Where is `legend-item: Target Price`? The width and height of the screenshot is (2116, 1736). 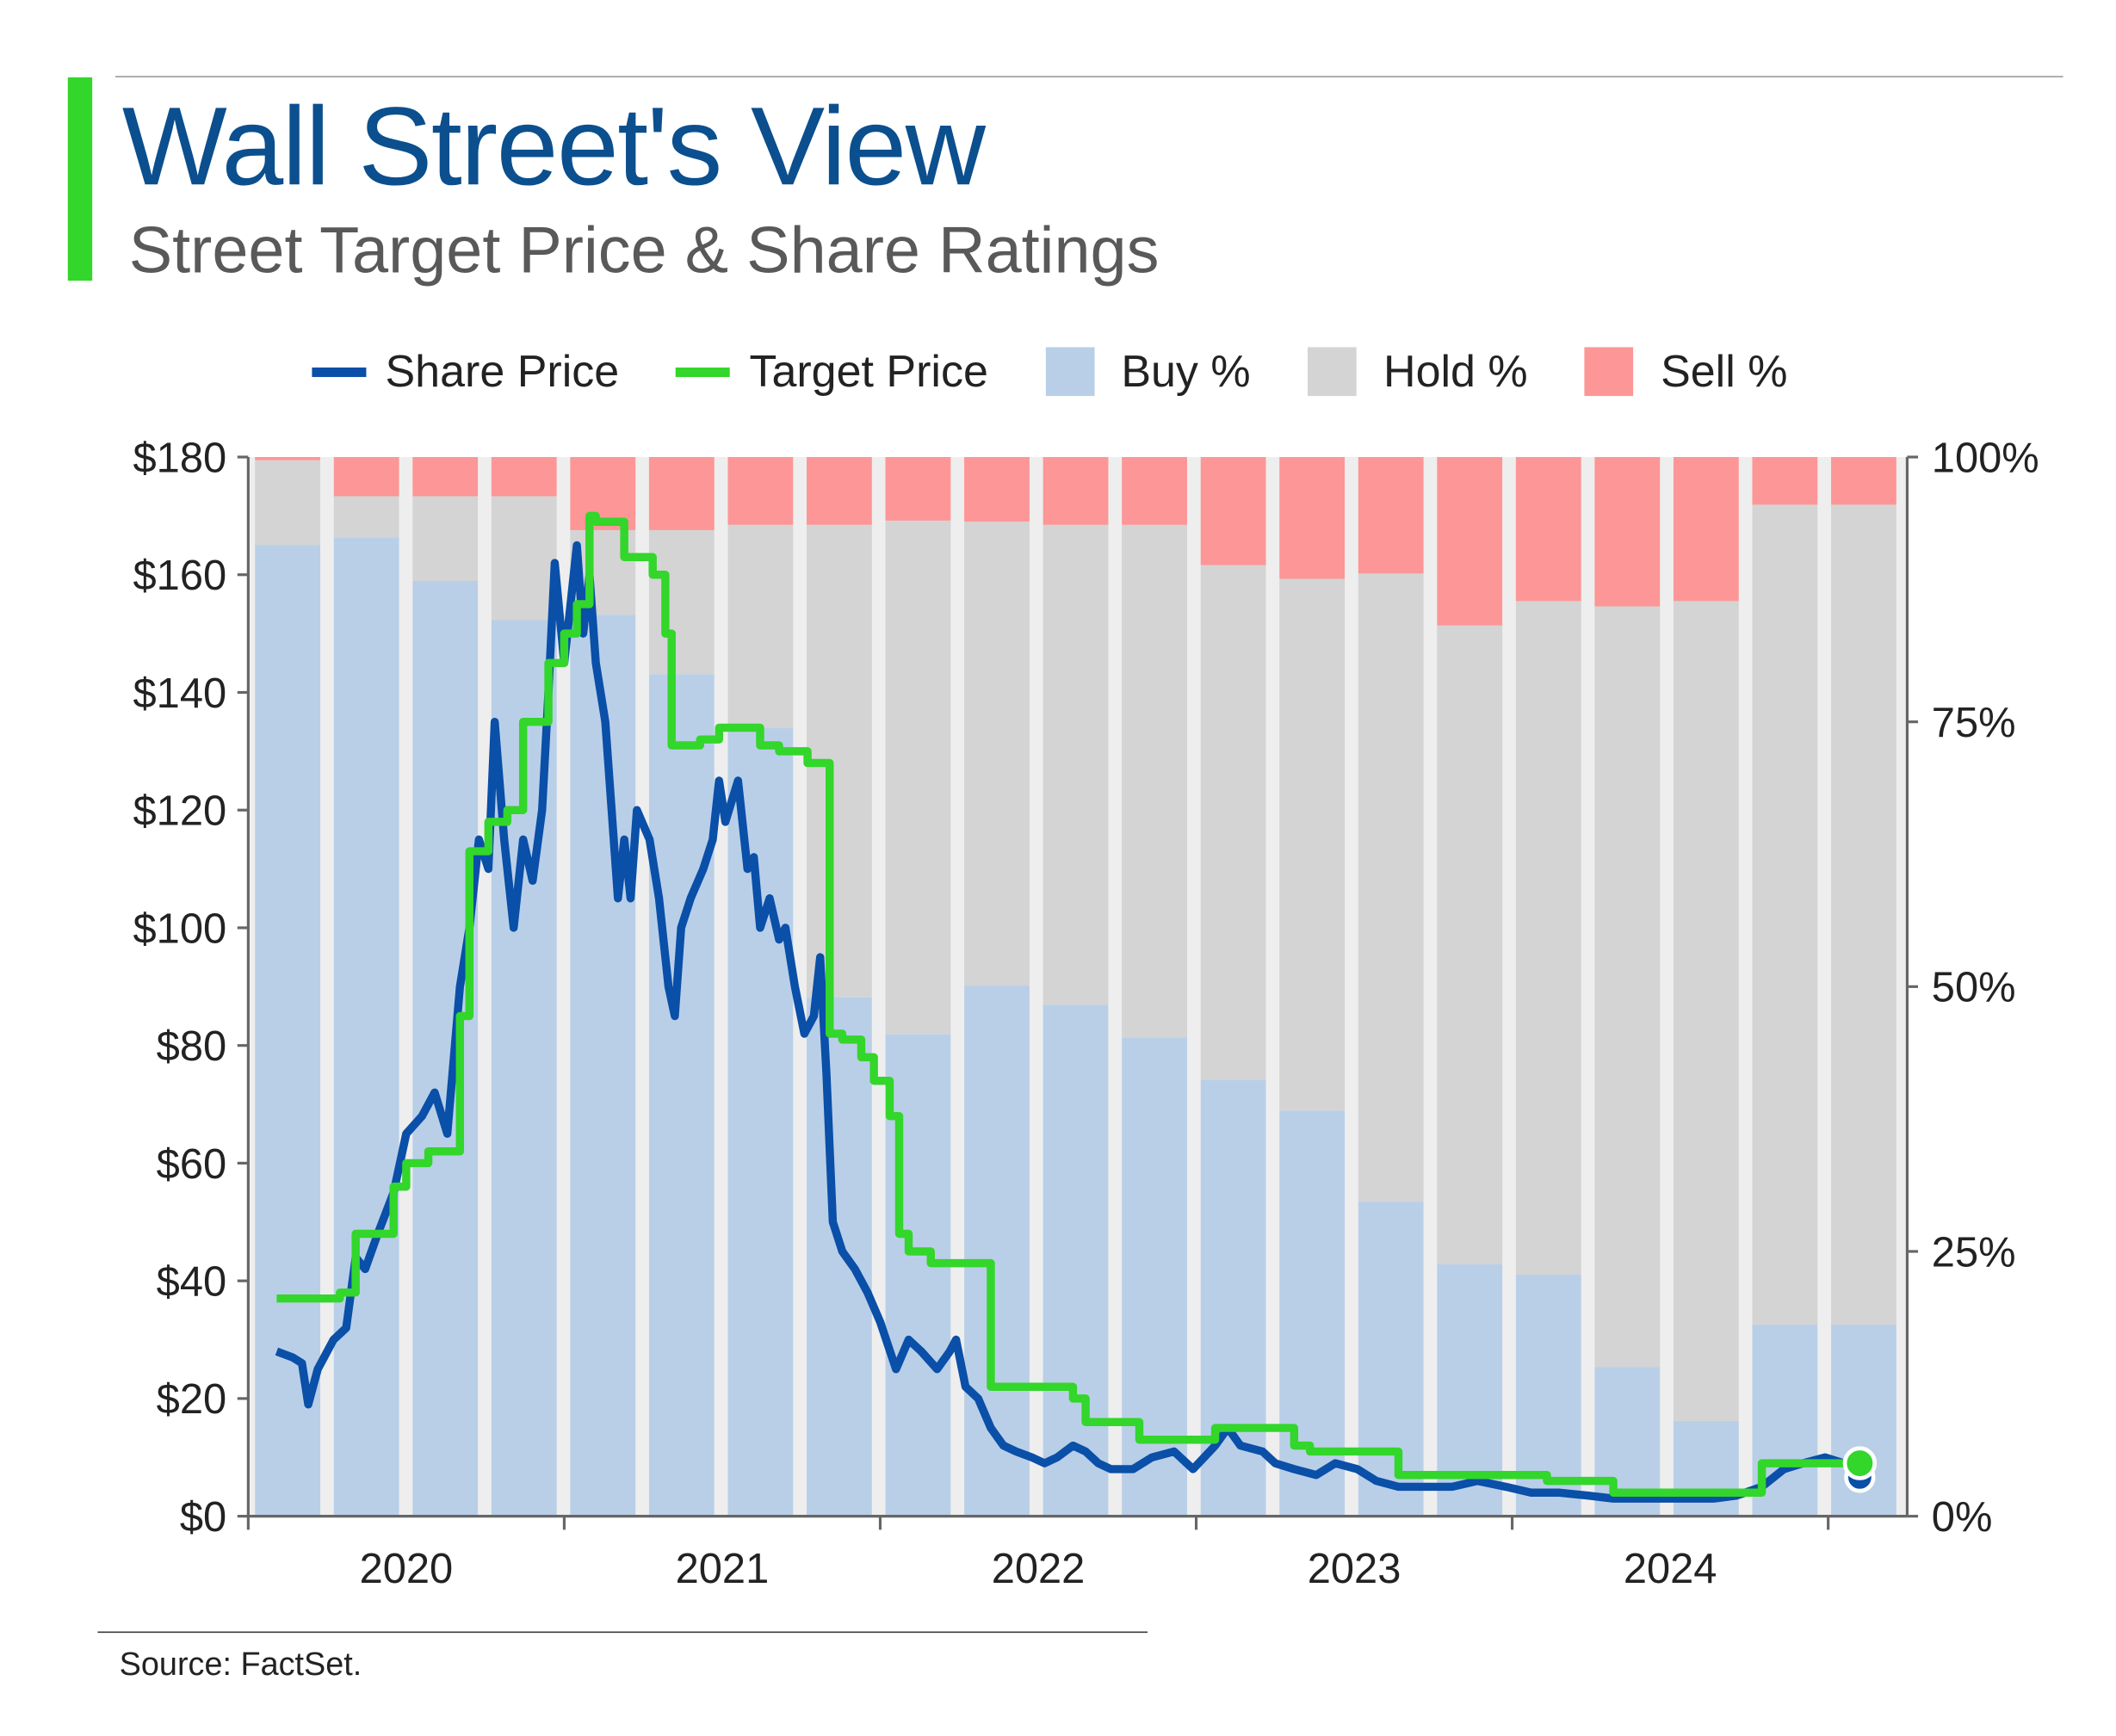
legend-item: Target Price is located at coordinates (832, 372).